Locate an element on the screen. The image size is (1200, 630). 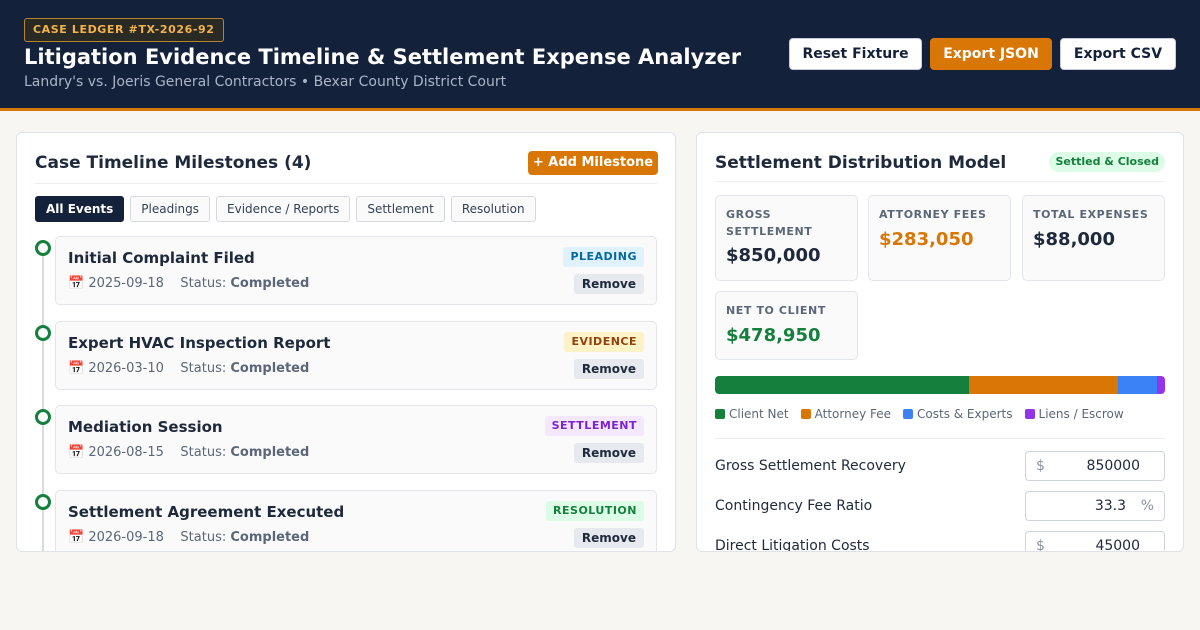
legend-label: Client Net is located at coordinates (759, 414).